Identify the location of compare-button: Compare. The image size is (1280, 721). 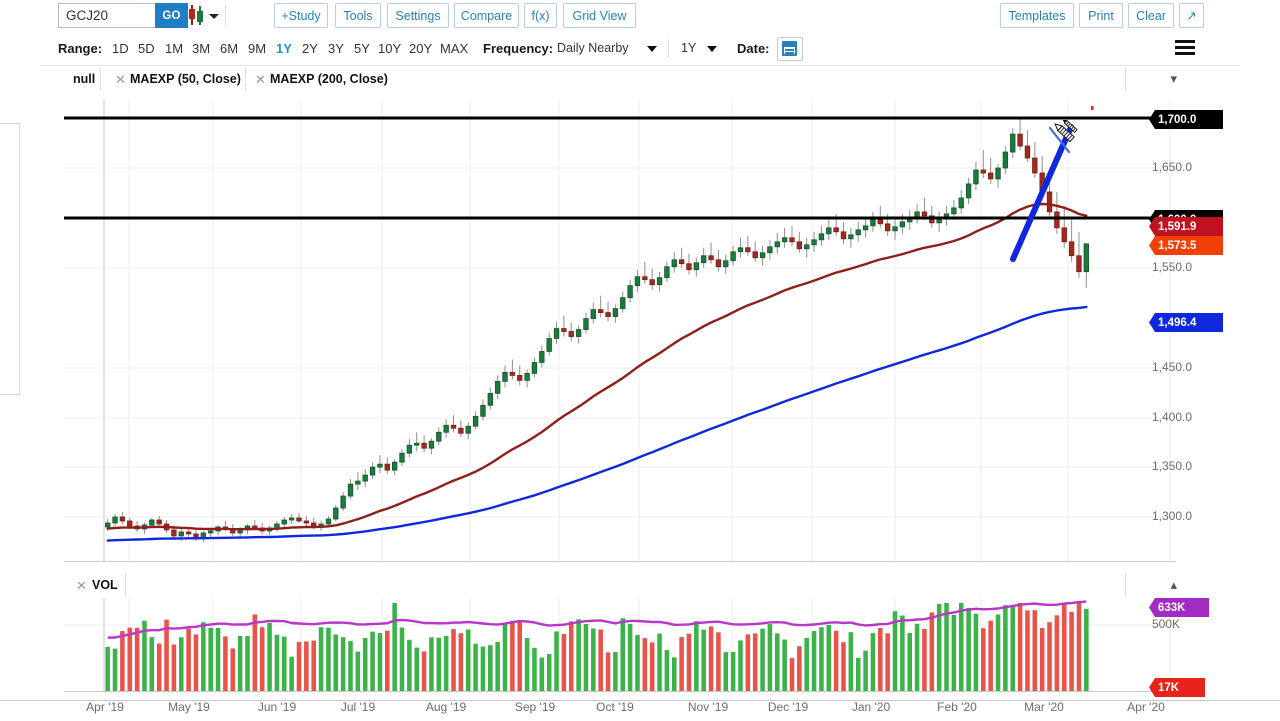
(486, 15).